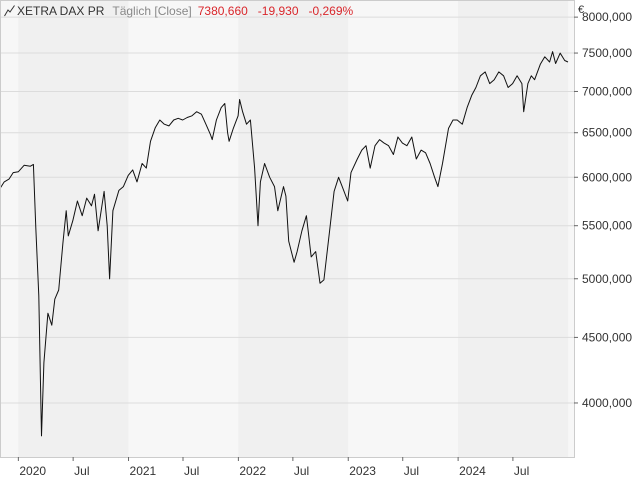 This screenshot has height=480, width=640. Describe the element at coordinates (61, 11) in the screenshot. I see `instrument-name: XETRA DAX PR` at that location.